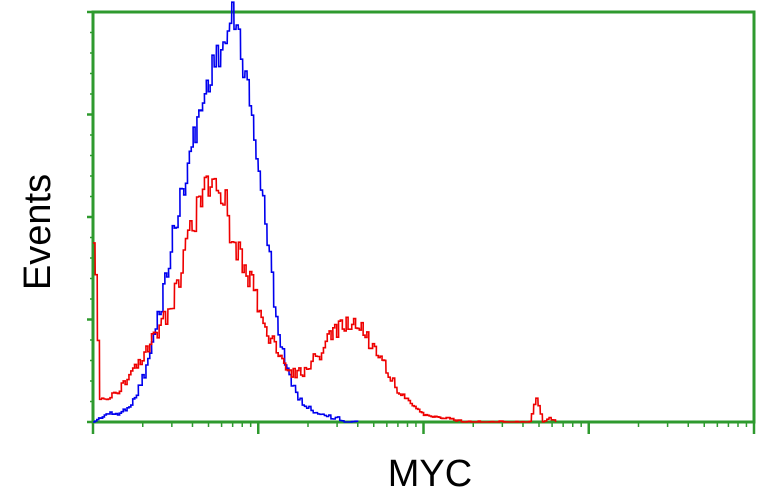 This screenshot has width=762, height=497. What do you see at coordinates (430, 474) in the screenshot?
I see `x-axis-label: MYC` at bounding box center [430, 474].